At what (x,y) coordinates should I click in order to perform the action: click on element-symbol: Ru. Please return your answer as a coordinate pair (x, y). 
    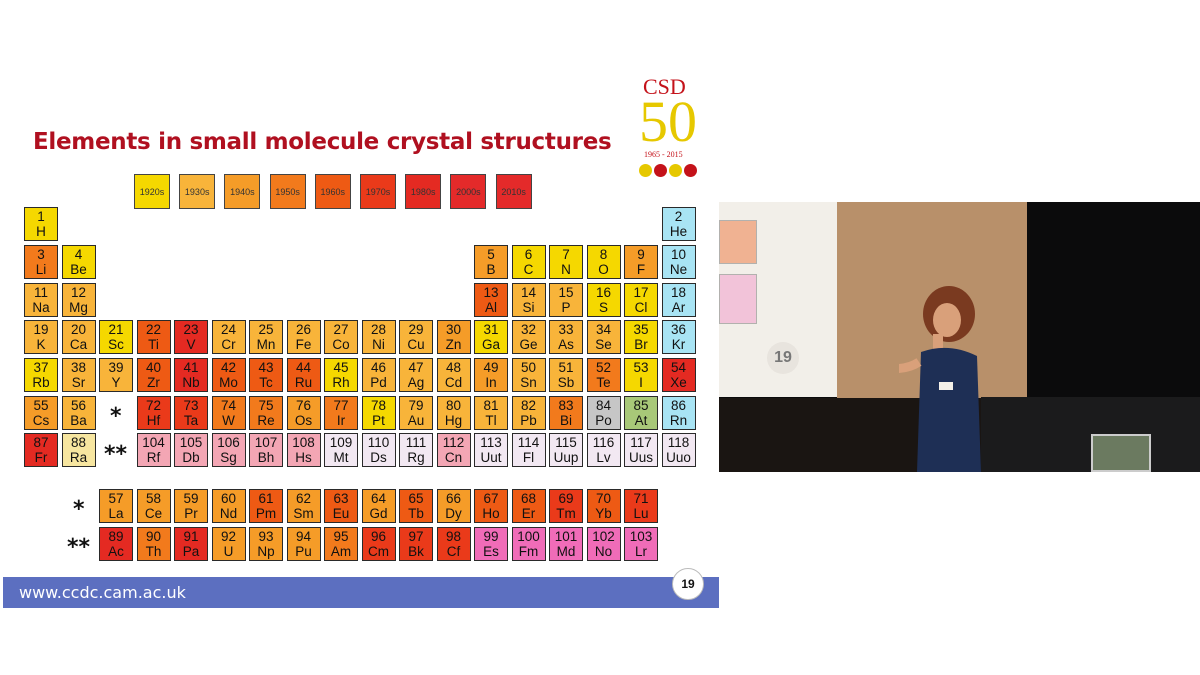
    Looking at the image, I should click on (303, 382).